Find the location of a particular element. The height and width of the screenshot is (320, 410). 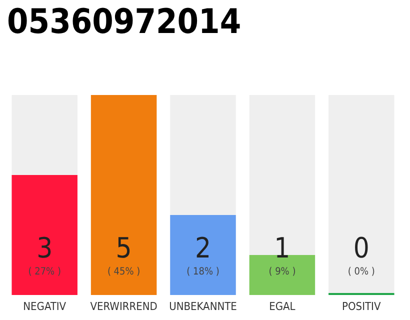

x-tick-label: EGAL is located at coordinates (282, 306).